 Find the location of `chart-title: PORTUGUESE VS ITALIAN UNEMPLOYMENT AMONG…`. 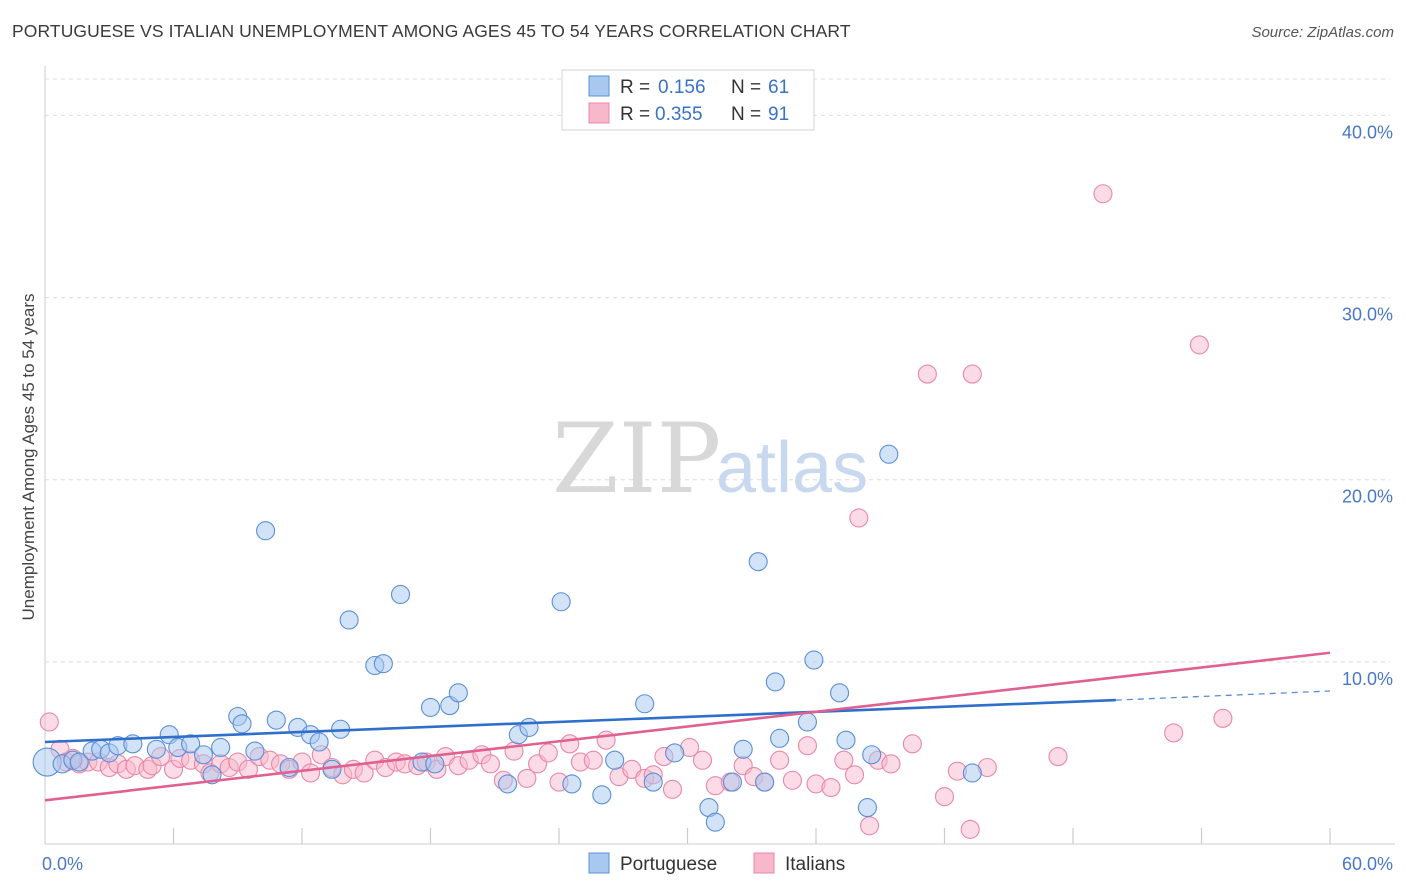

chart-title: PORTUGUESE VS ITALIAN UNEMPLOYMENT AMONG… is located at coordinates (431, 31).